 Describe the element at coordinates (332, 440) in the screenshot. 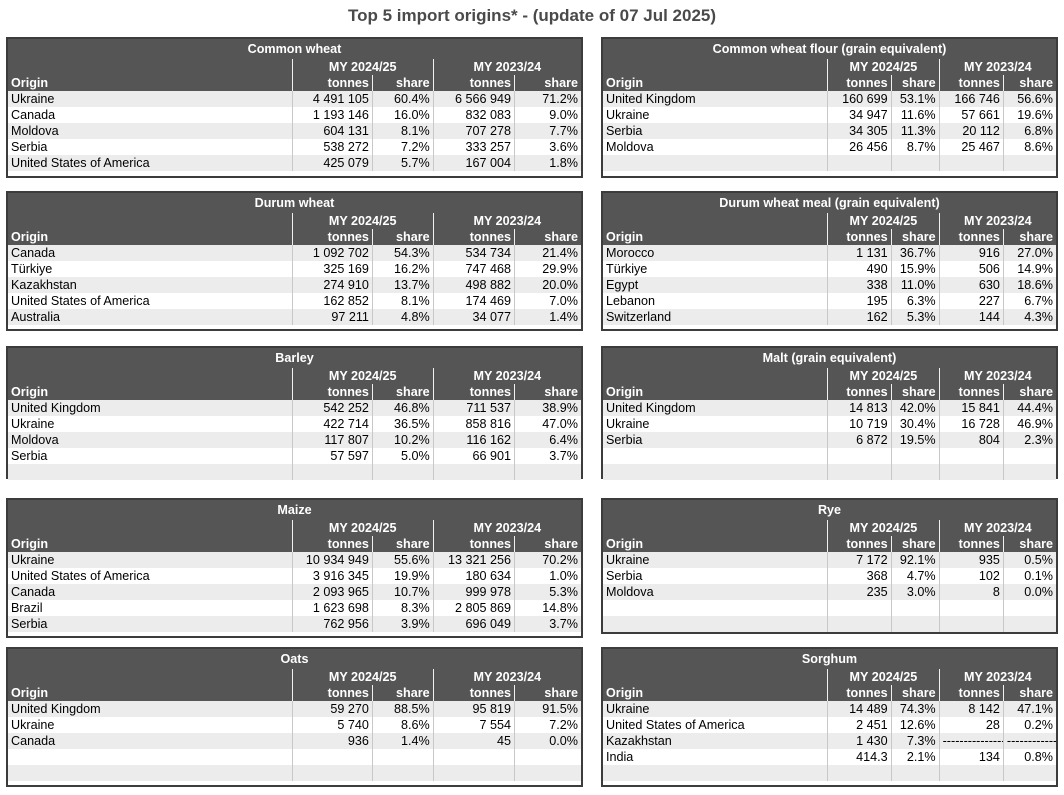

I see `cell-tonnes-current: 117 807` at that location.